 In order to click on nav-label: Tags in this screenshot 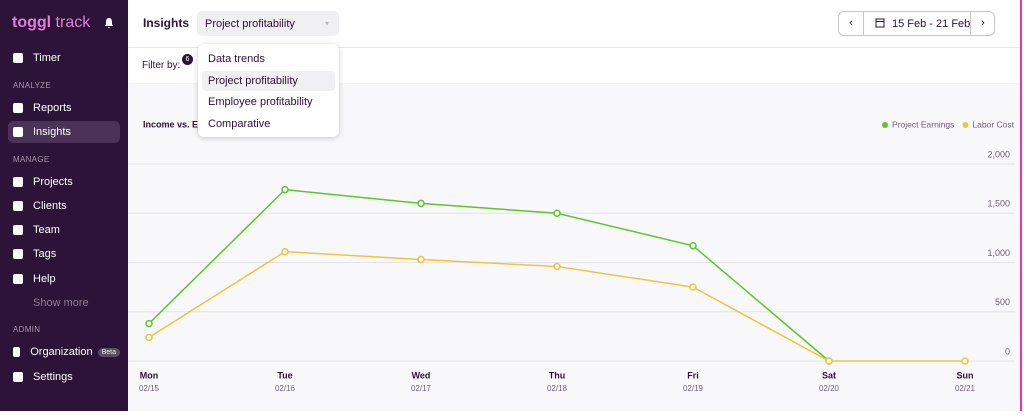, I will do `click(45, 254)`.